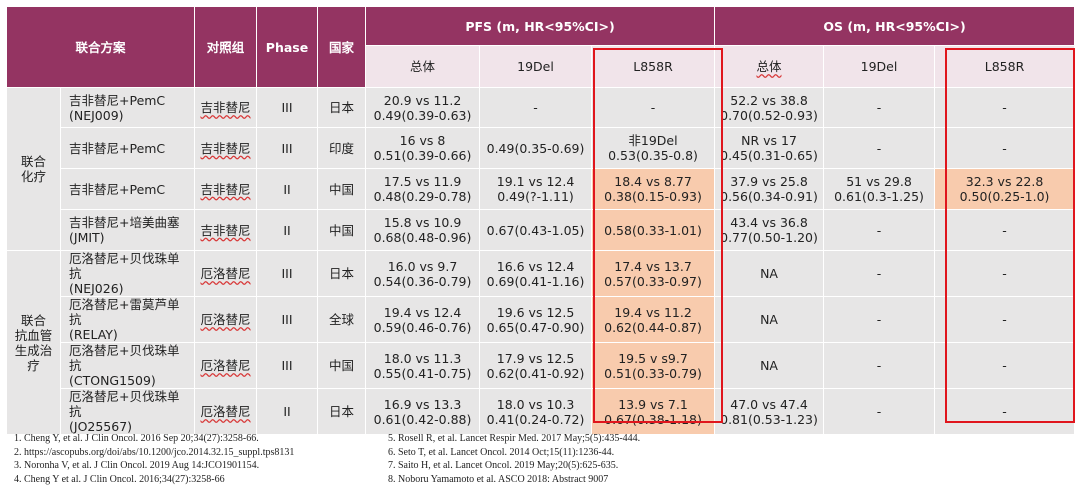  Describe the element at coordinates (536, 273) in the screenshot. I see `pfs-19del-cell: 16.6 vs 12.4 0.69(0.41-1.16)` at that location.